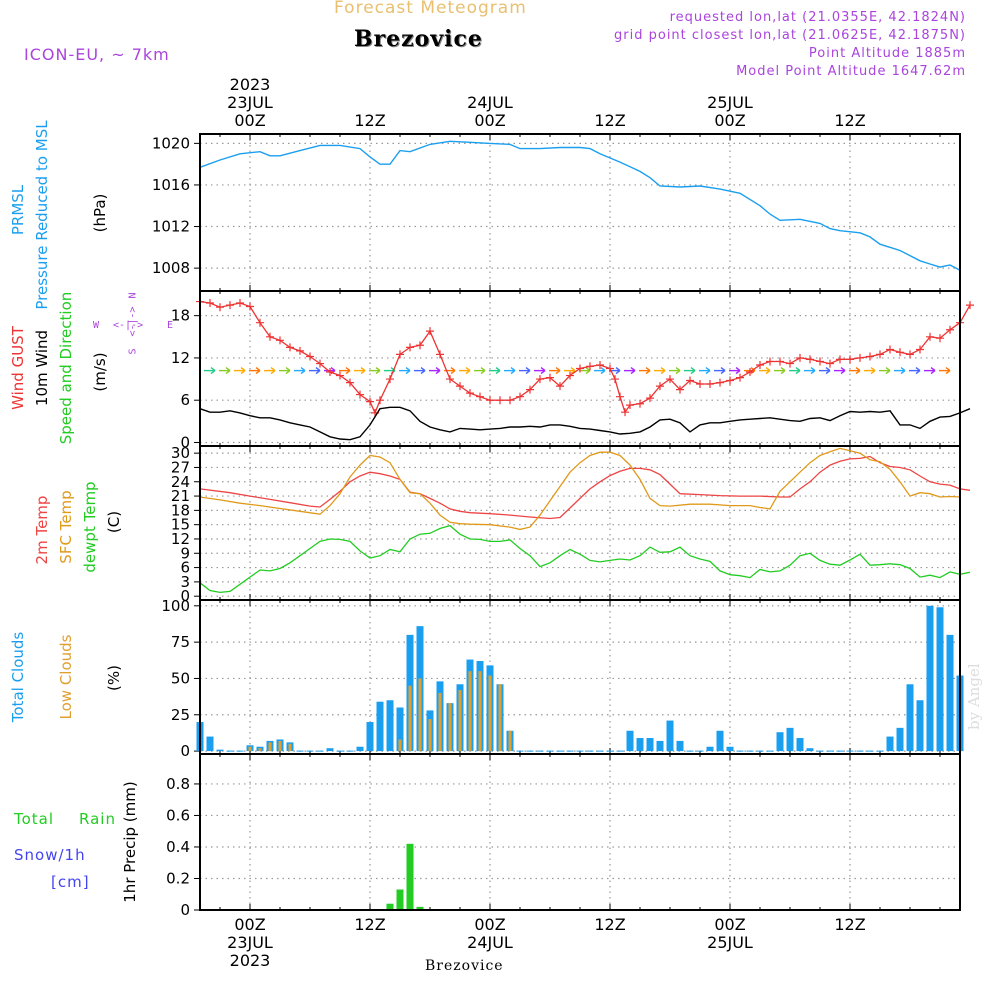 The width and height of the screenshot is (1000, 1000). Describe the element at coordinates (410, 876) in the screenshot. I see `rain-bar` at that location.